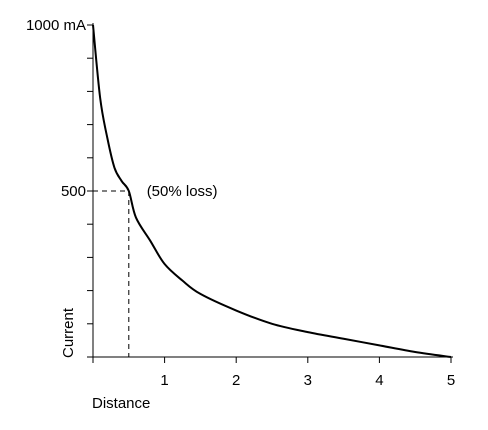 Image resolution: width=488 pixels, height=430 pixels. Describe the element at coordinates (308, 380) in the screenshot. I see `x-tick-label: 3` at that location.